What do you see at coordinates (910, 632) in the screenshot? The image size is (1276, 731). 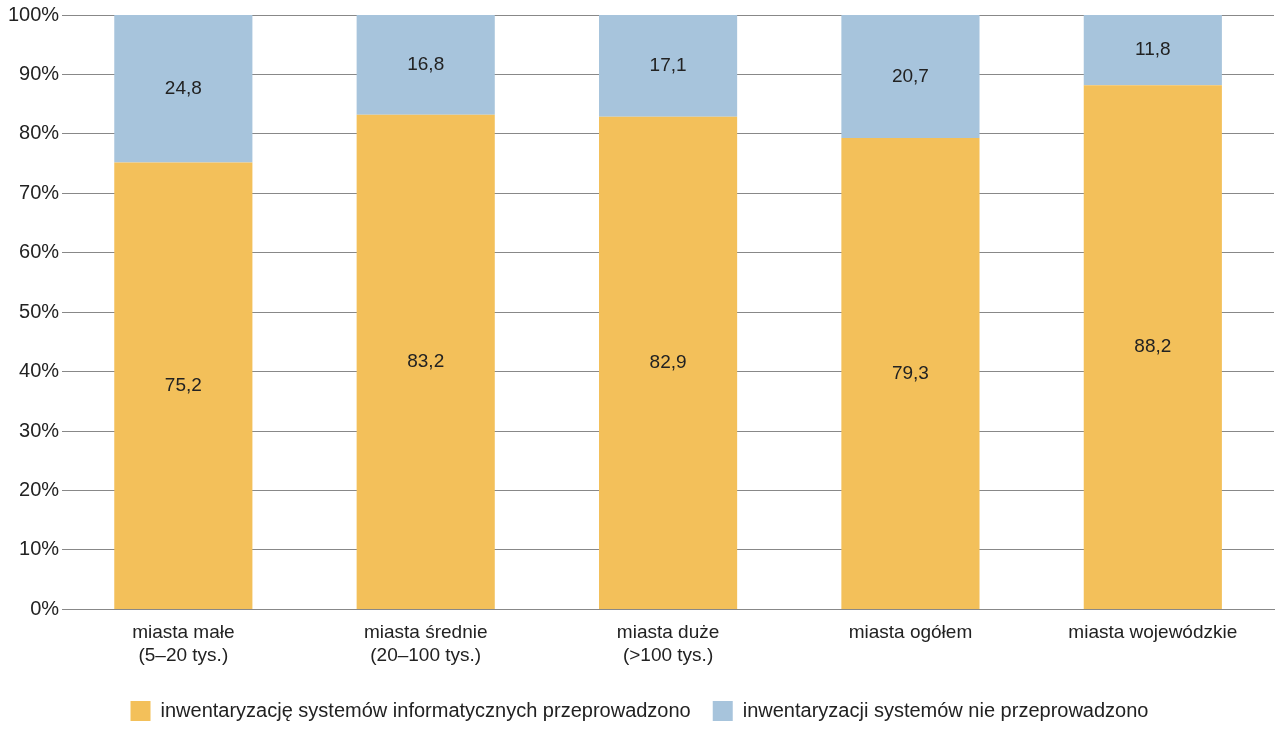 I see `x-tick-label: miasta ogółem` at bounding box center [910, 632].